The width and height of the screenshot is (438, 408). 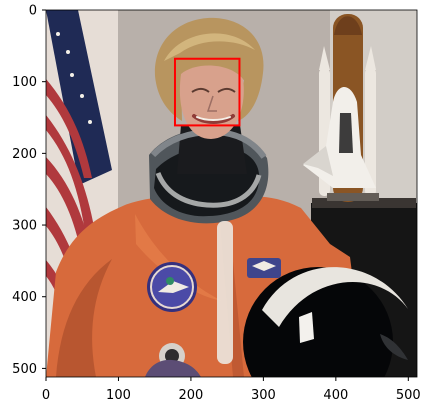 What do you see at coordinates (231, 390) in the screenshot?
I see `x-axis: 0 100 200 300 400 500` at bounding box center [231, 390].